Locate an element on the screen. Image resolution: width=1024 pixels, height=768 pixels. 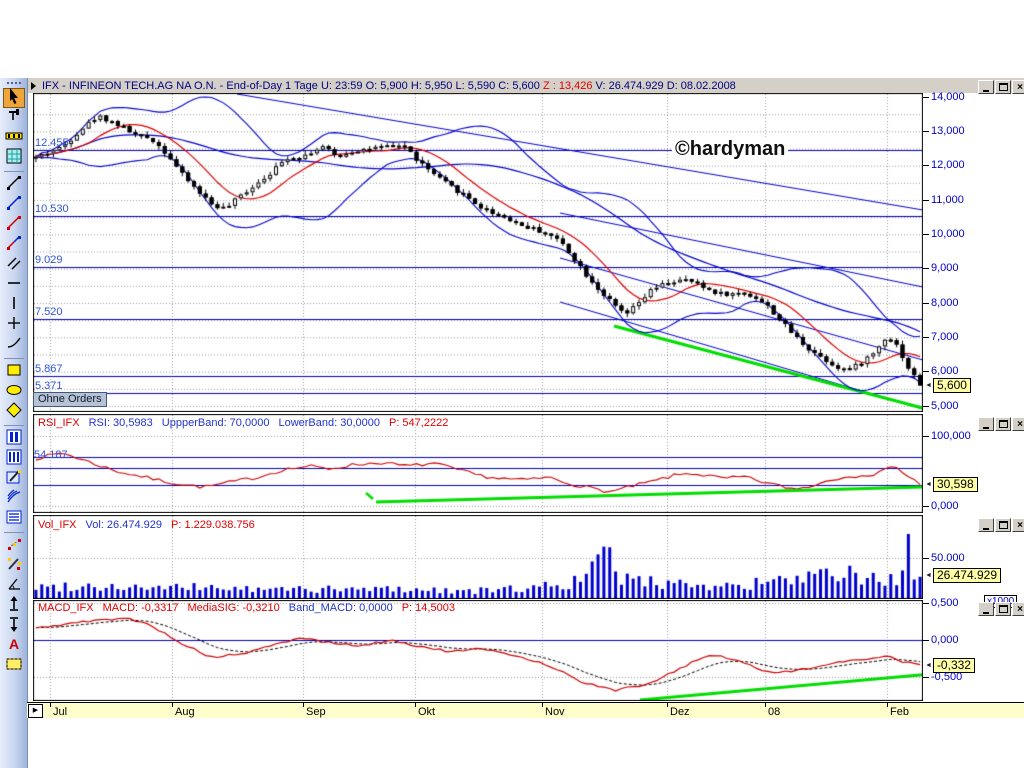
pin-tool is located at coordinates (14, 118).